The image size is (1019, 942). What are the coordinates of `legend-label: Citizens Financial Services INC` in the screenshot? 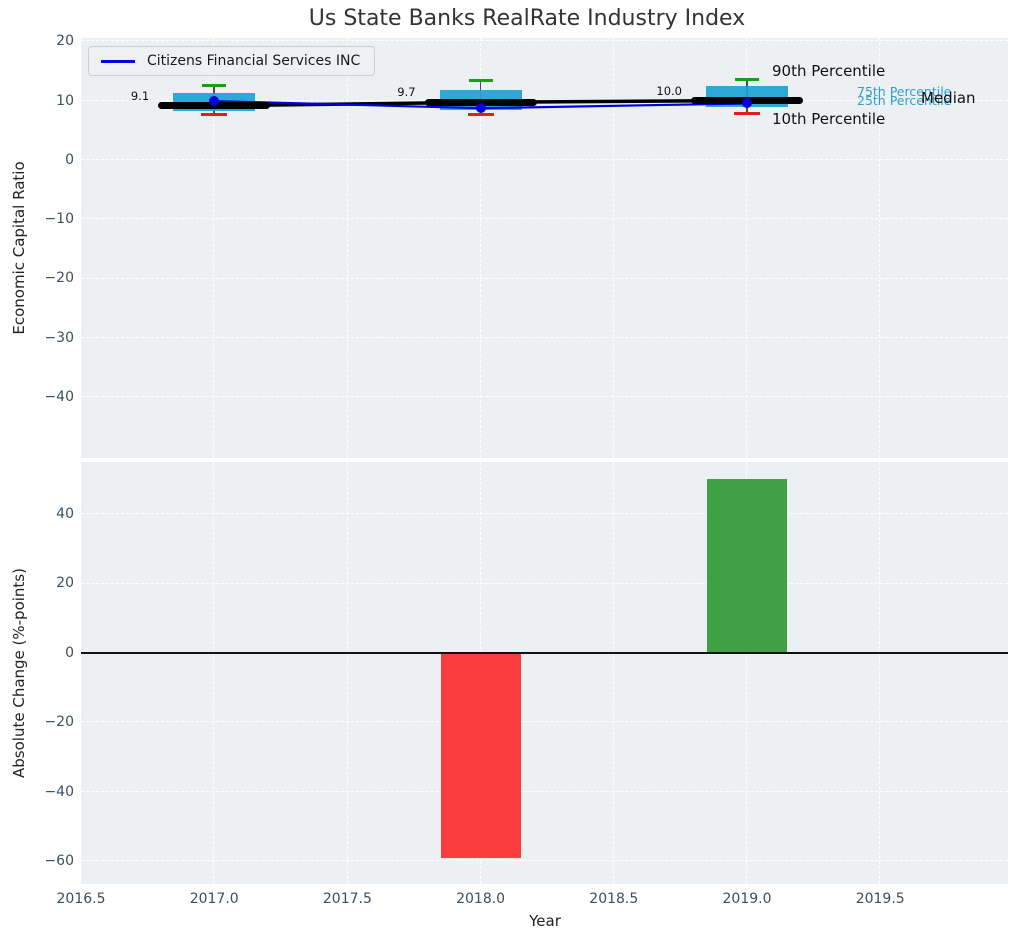 It's located at (254, 61).